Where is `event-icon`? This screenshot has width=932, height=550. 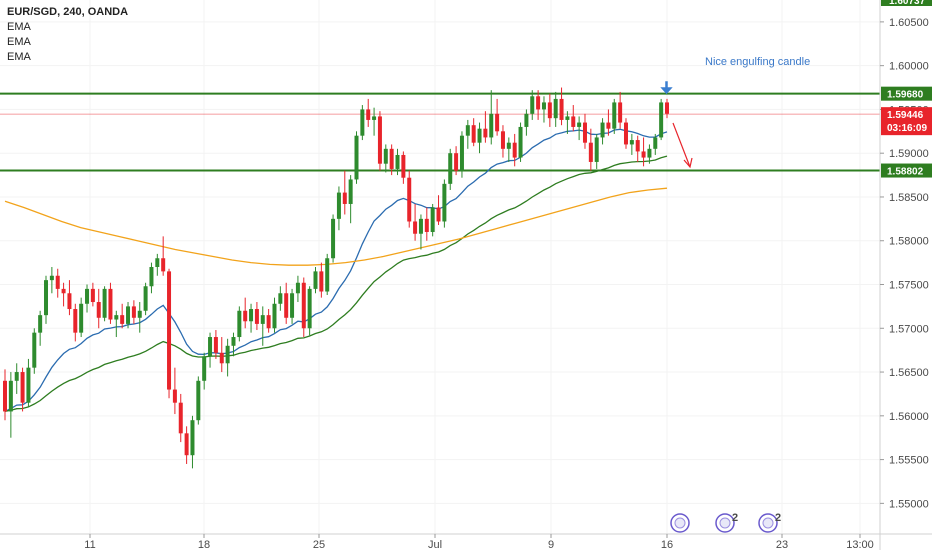 event-icon is located at coordinates (680, 523).